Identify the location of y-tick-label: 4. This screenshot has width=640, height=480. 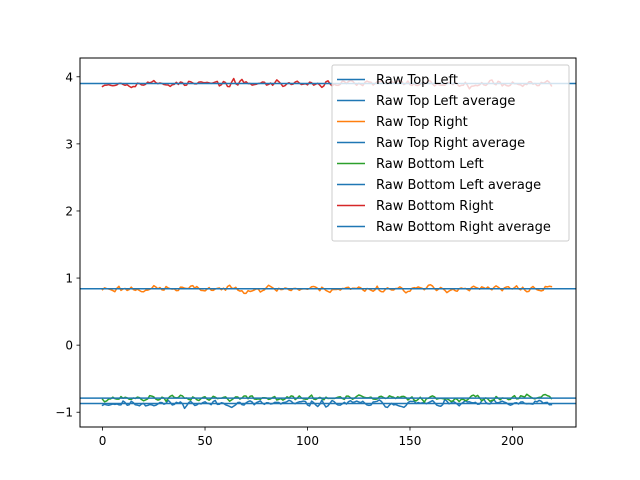
(69, 77).